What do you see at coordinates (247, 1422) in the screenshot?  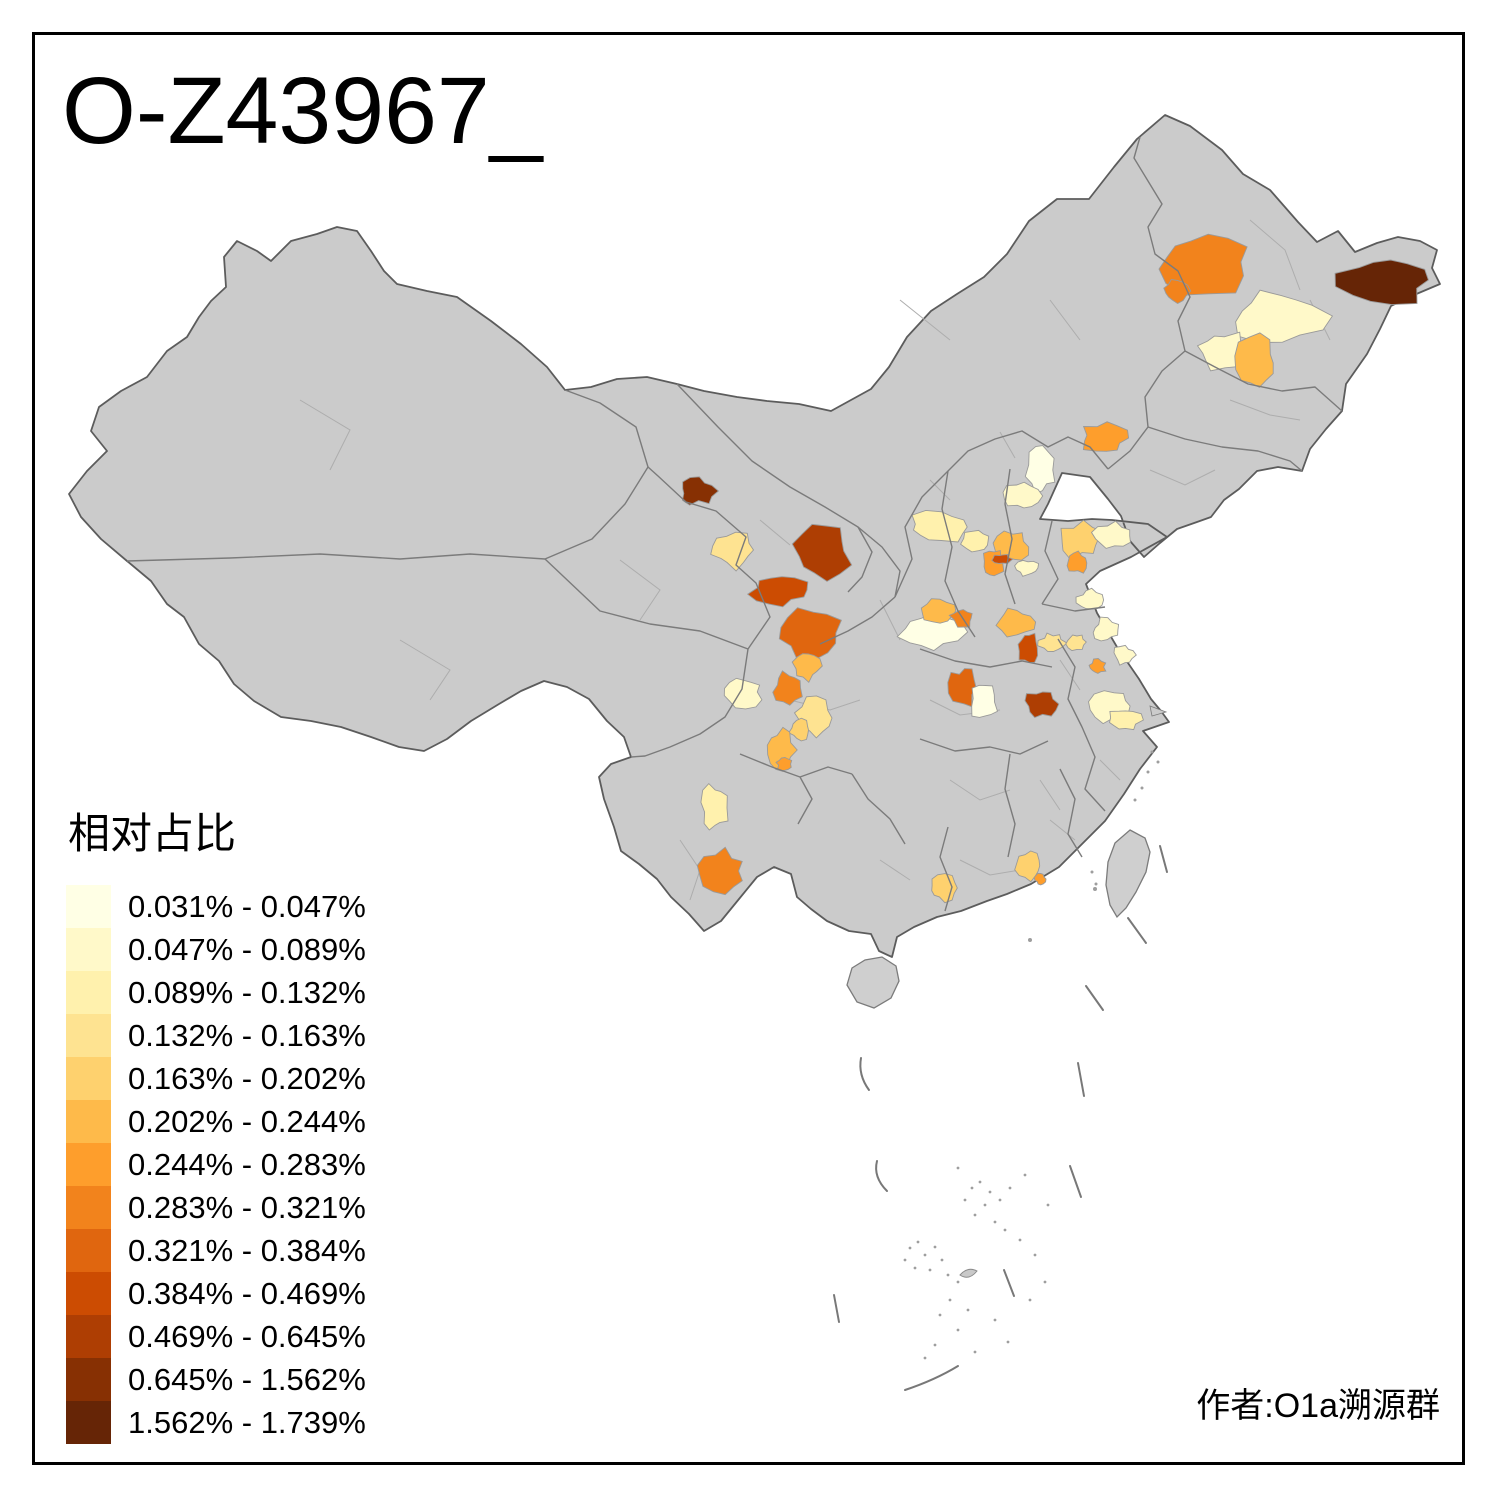 I see `legend-class-label: 1.562% - 1.739%` at bounding box center [247, 1422].